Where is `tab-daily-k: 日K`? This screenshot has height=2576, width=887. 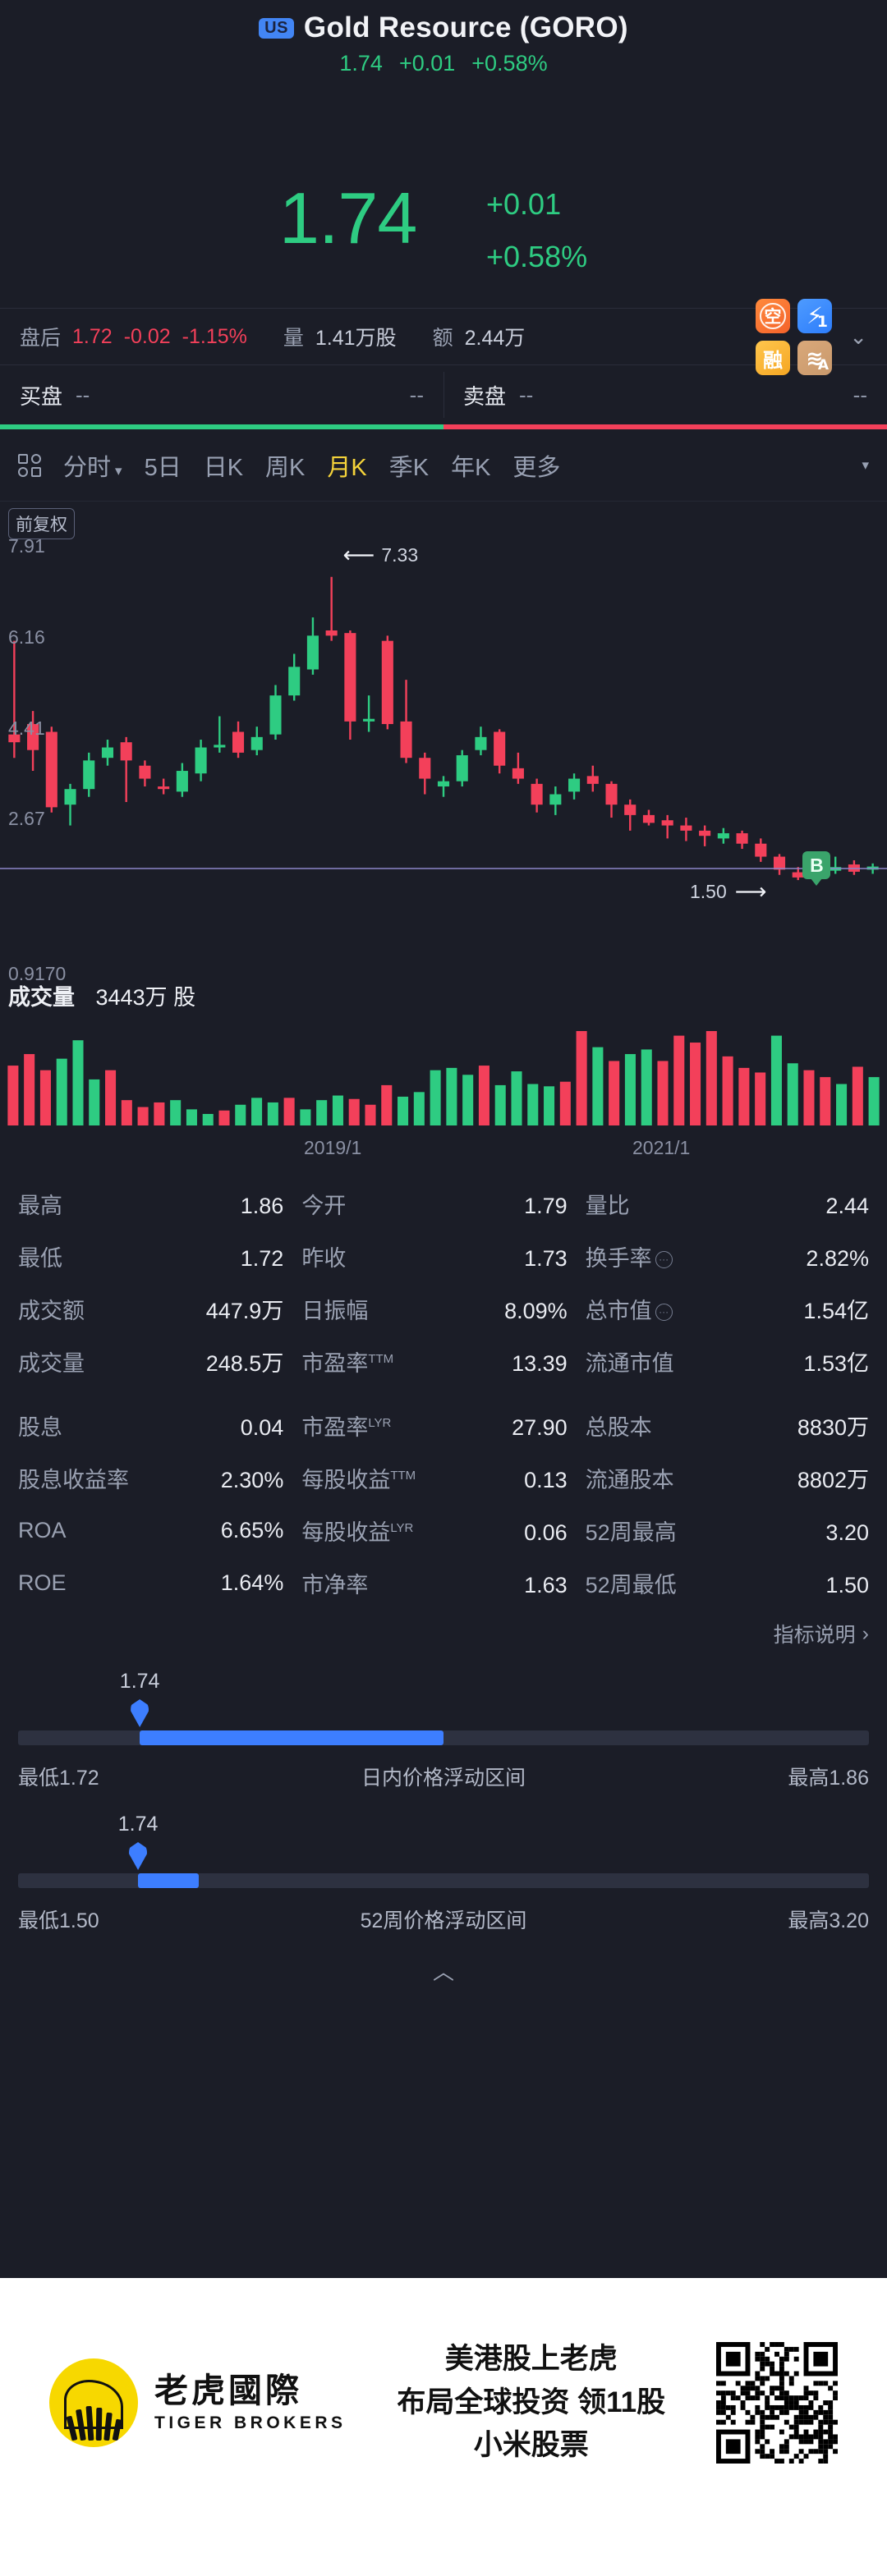 tab-daily-k: 日K is located at coordinates (223, 468).